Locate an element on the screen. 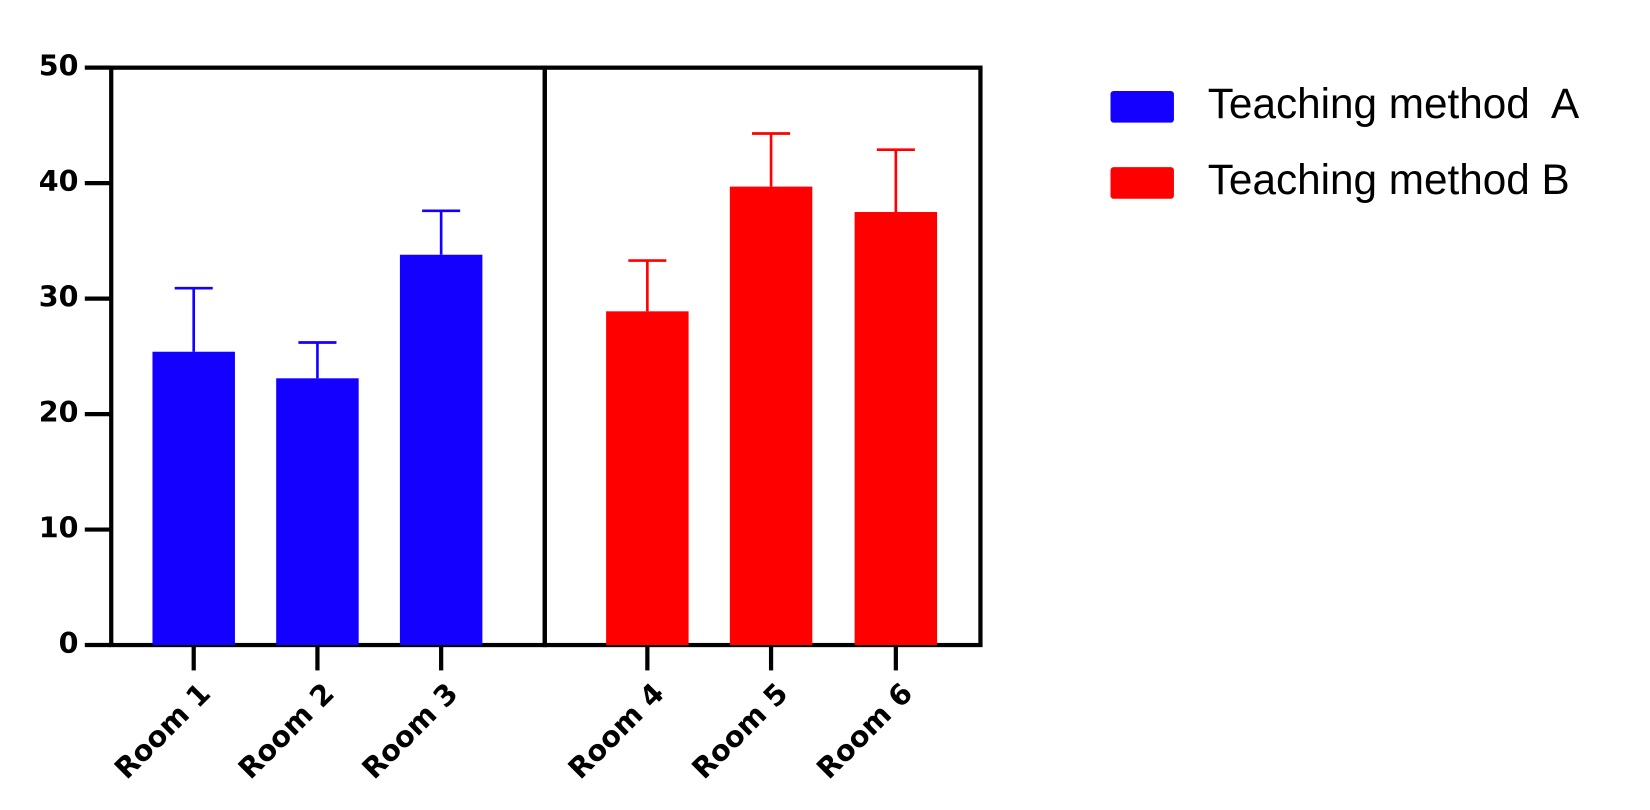  x-tick-label: Room 4 is located at coordinates (615, 730).